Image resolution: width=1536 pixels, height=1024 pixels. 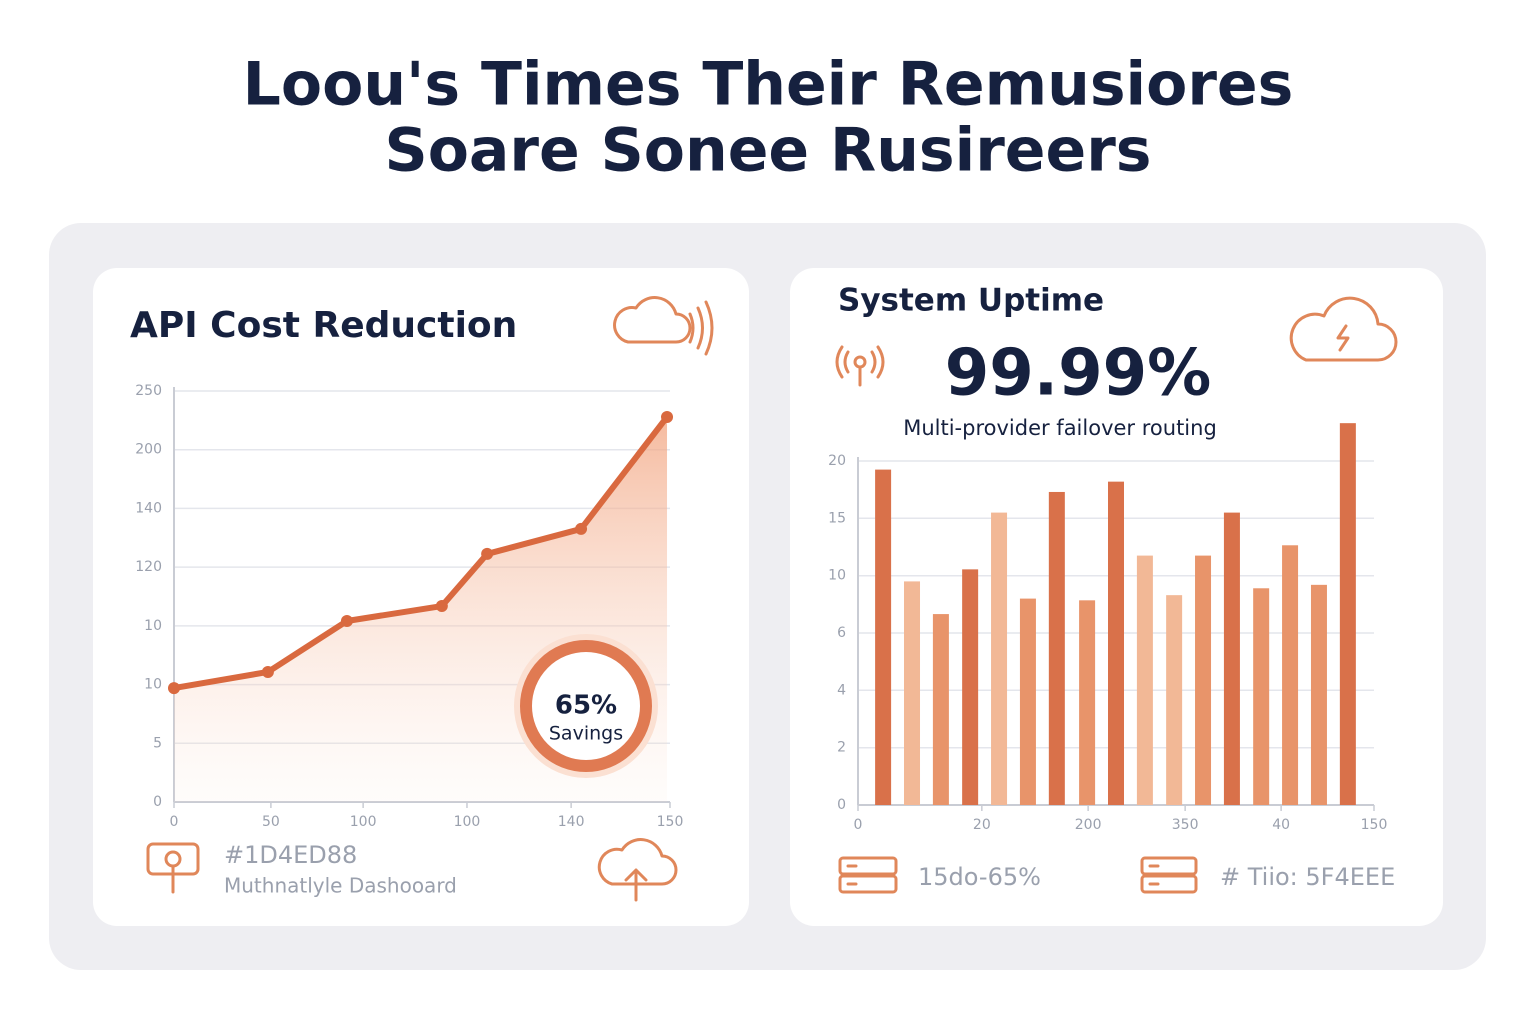 I want to click on x-tick-label: 40, so click(x=1281, y=825).